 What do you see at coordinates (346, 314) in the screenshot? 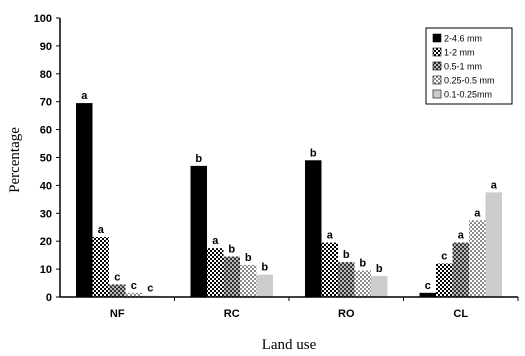
I see `category-label-ro: RO` at bounding box center [346, 314].